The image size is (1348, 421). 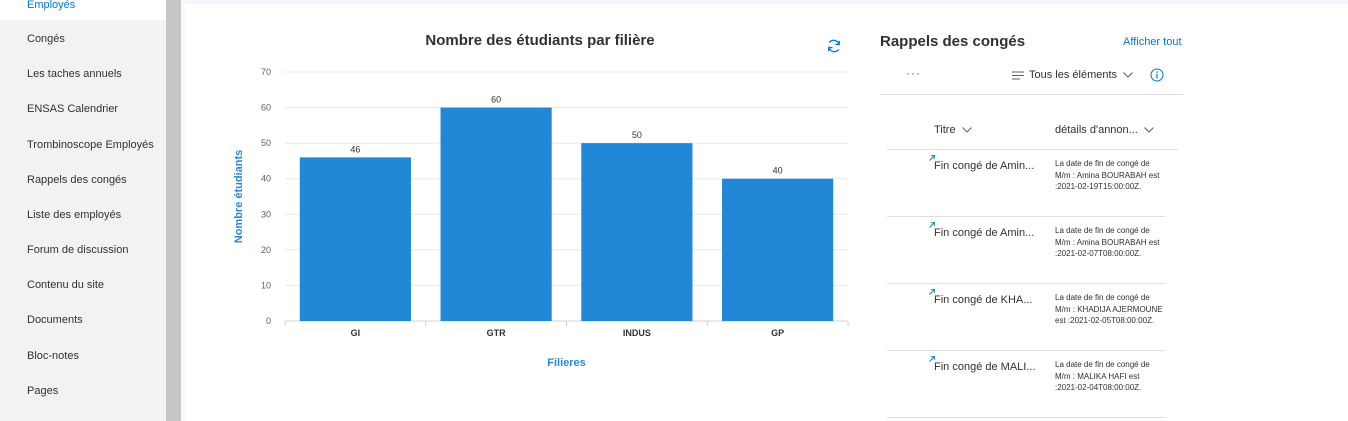 What do you see at coordinates (83, 391) in the screenshot?
I see `nav-item-pages: Pages` at bounding box center [83, 391].